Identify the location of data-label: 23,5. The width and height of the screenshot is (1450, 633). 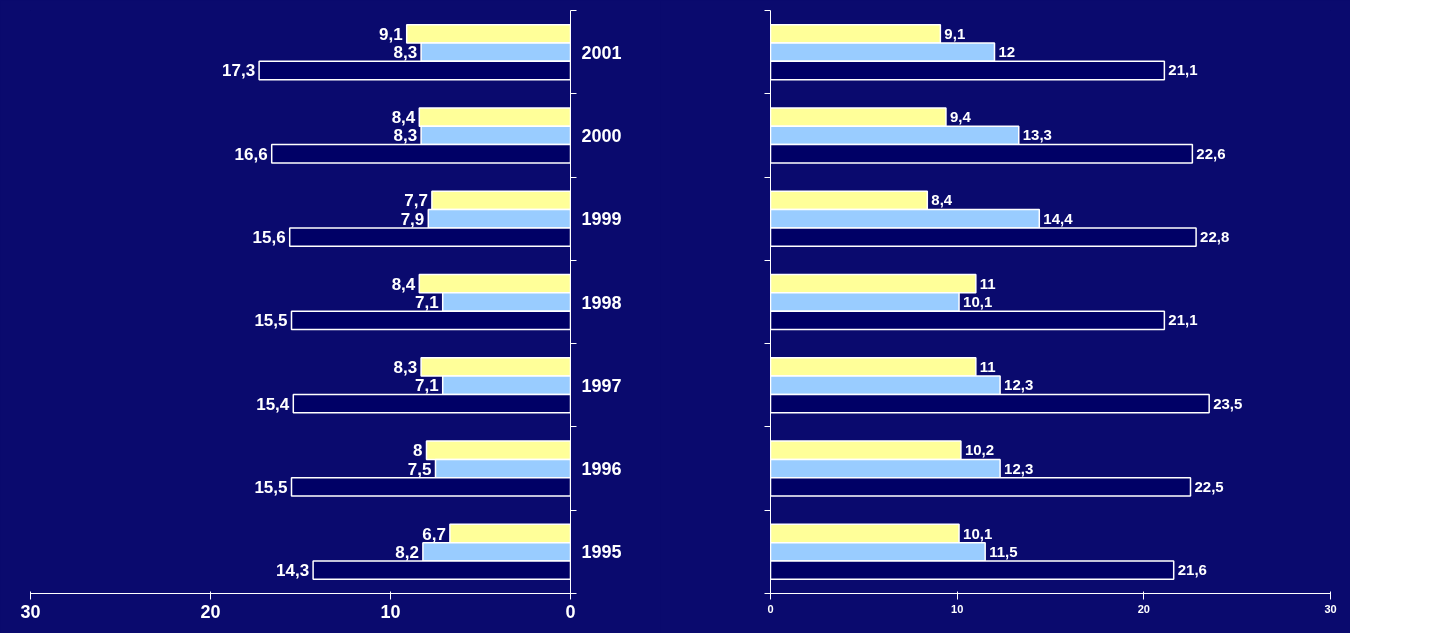
(1228, 403).